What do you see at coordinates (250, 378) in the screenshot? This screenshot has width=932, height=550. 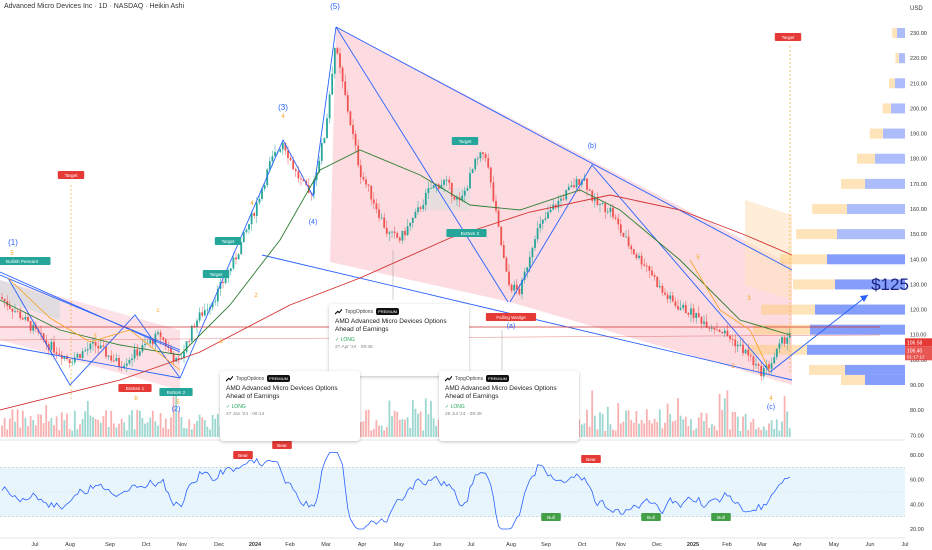 I see `idea-author: TopgOptions` at bounding box center [250, 378].